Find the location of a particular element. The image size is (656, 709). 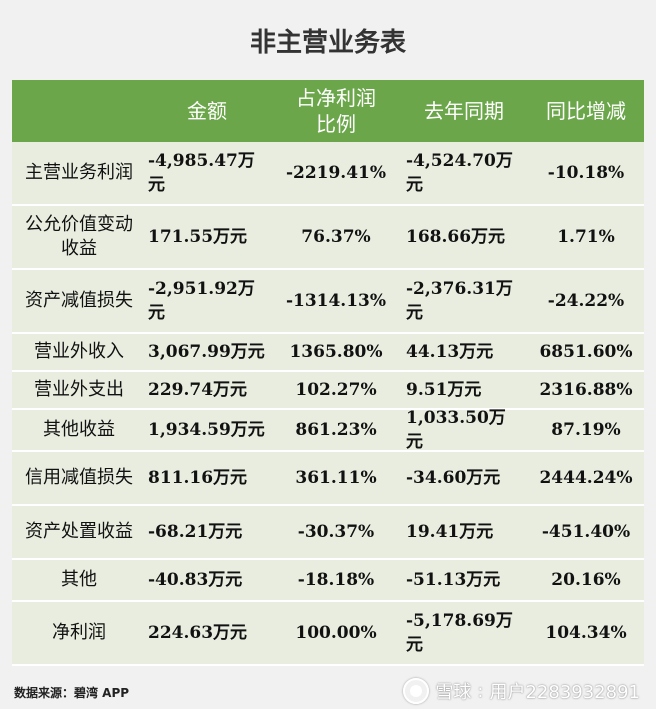

row-last-year-cell: -34.60万元 is located at coordinates (453, 478).